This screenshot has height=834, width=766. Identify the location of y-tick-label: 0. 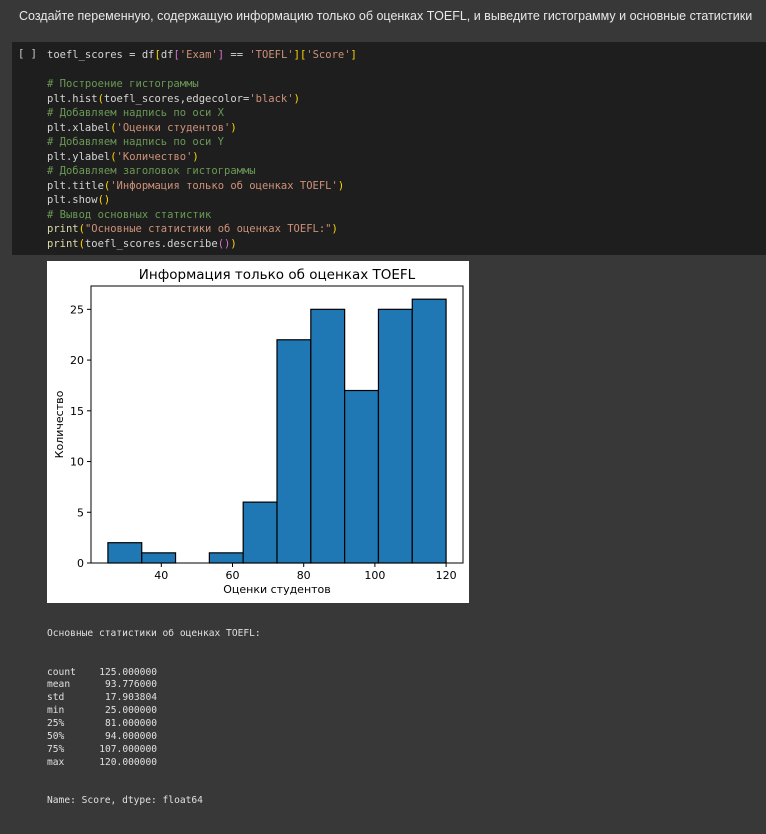
(80, 563).